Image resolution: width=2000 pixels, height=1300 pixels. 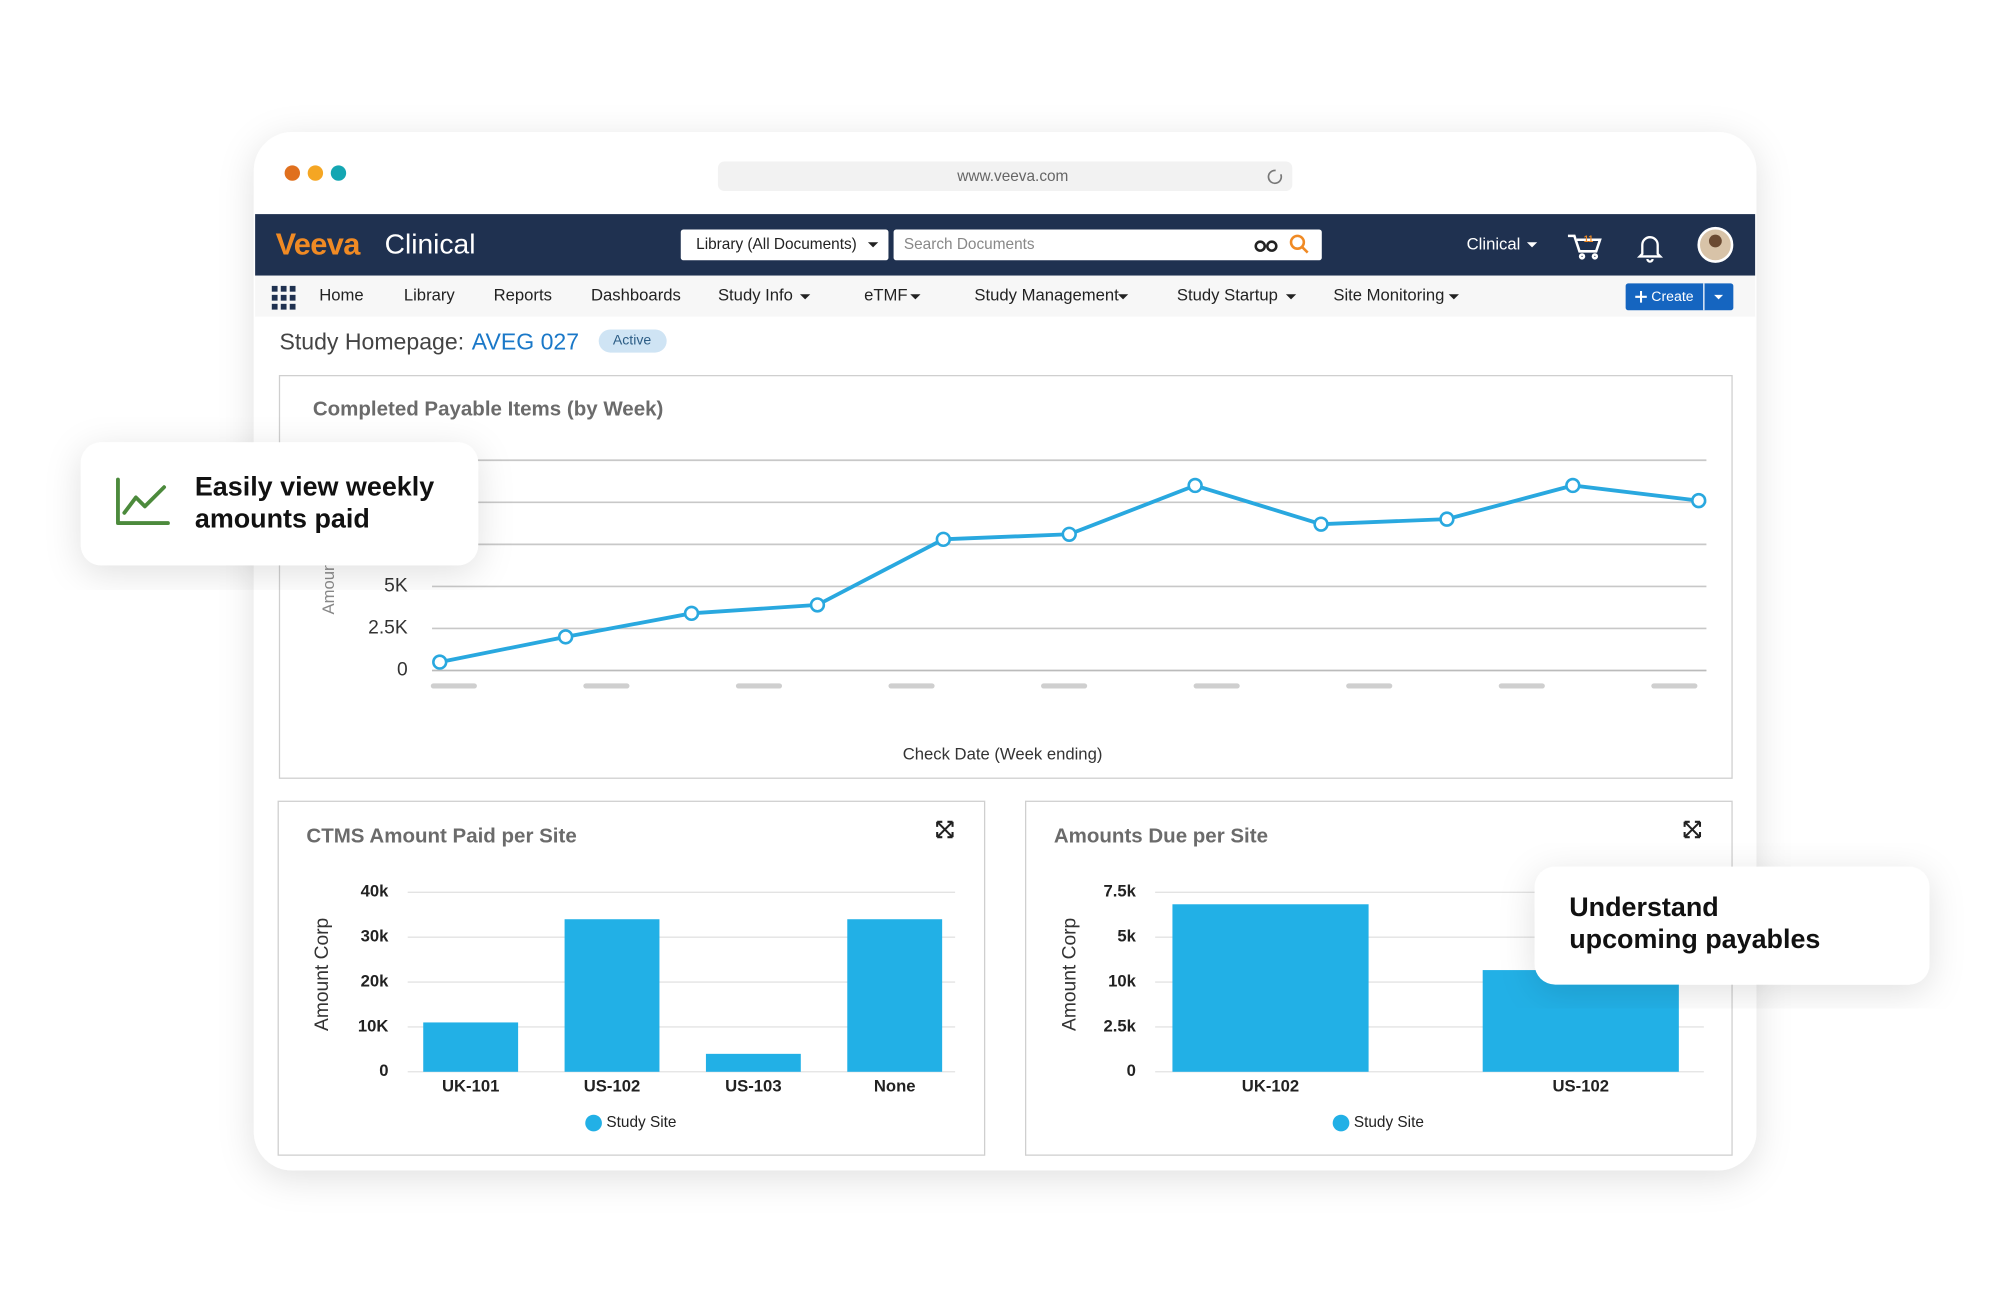 I want to click on binoculars-icon, so click(x=1266, y=246).